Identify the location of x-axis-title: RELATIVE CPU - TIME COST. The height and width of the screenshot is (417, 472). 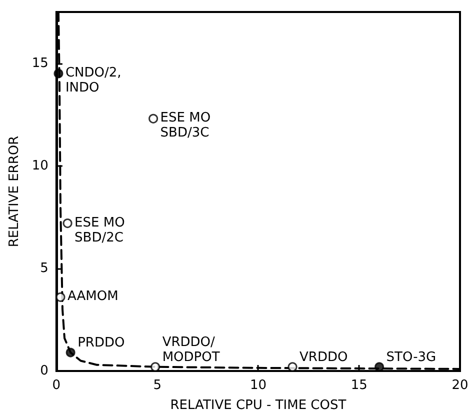
(258, 405).